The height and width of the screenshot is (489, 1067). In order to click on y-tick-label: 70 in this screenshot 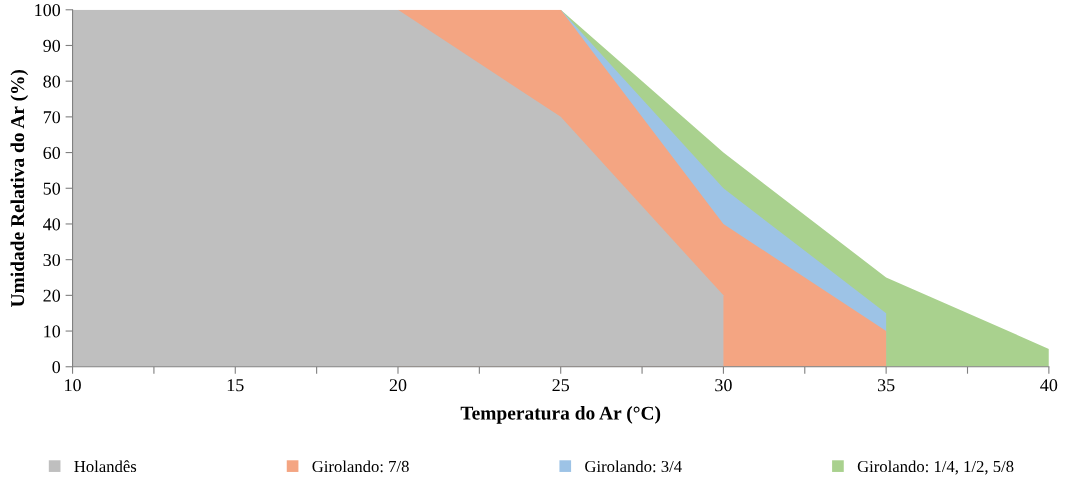, I will do `click(52, 117)`.